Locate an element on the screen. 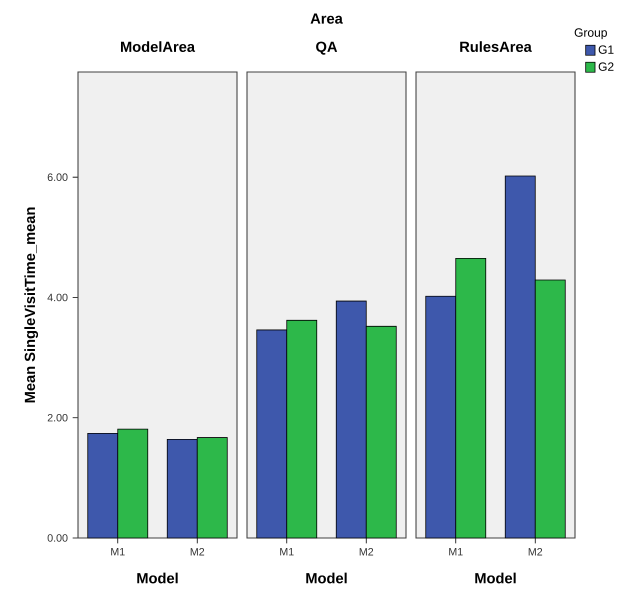 Image resolution: width=623 pixels, height=598 pixels. y-tick-label: 6.00 is located at coordinates (58, 177).